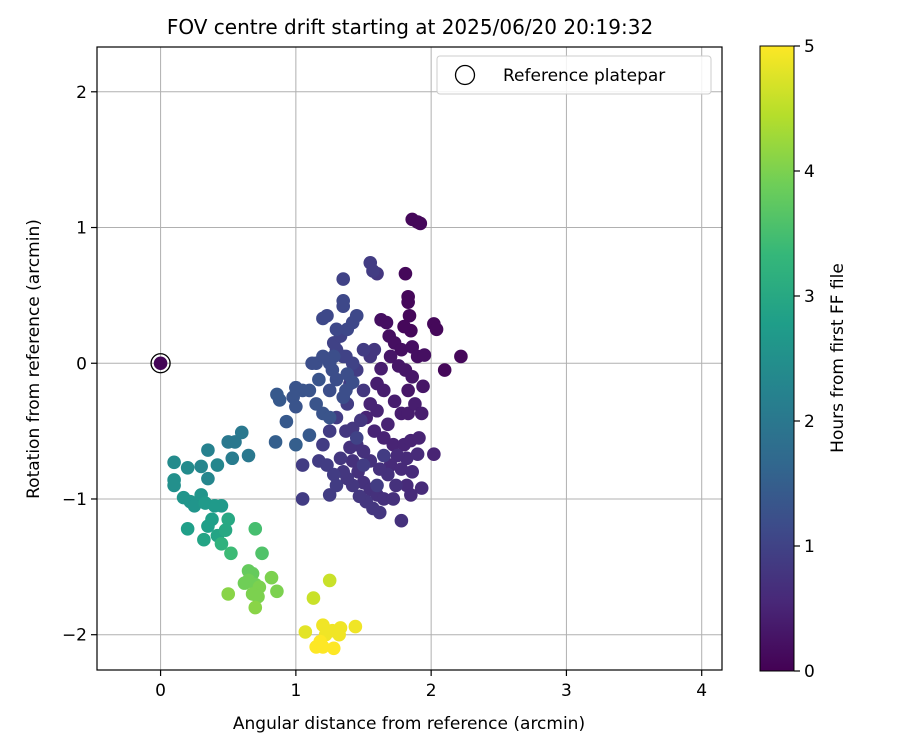  I want to click on reference-marker-layer, so click(160, 363).